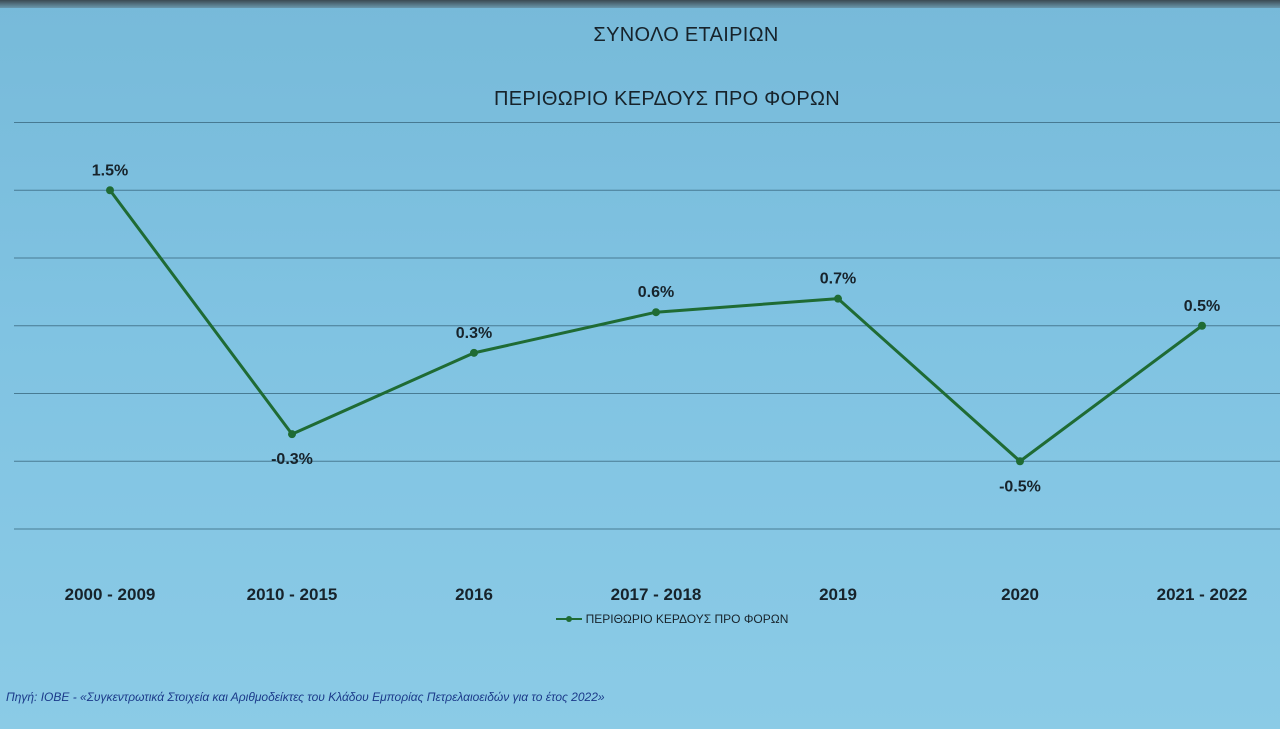  What do you see at coordinates (686, 35) in the screenshot?
I see `chart-title: ΣΥΝΟΛΟ ΕΤΑΙΡΙΩΝ` at bounding box center [686, 35].